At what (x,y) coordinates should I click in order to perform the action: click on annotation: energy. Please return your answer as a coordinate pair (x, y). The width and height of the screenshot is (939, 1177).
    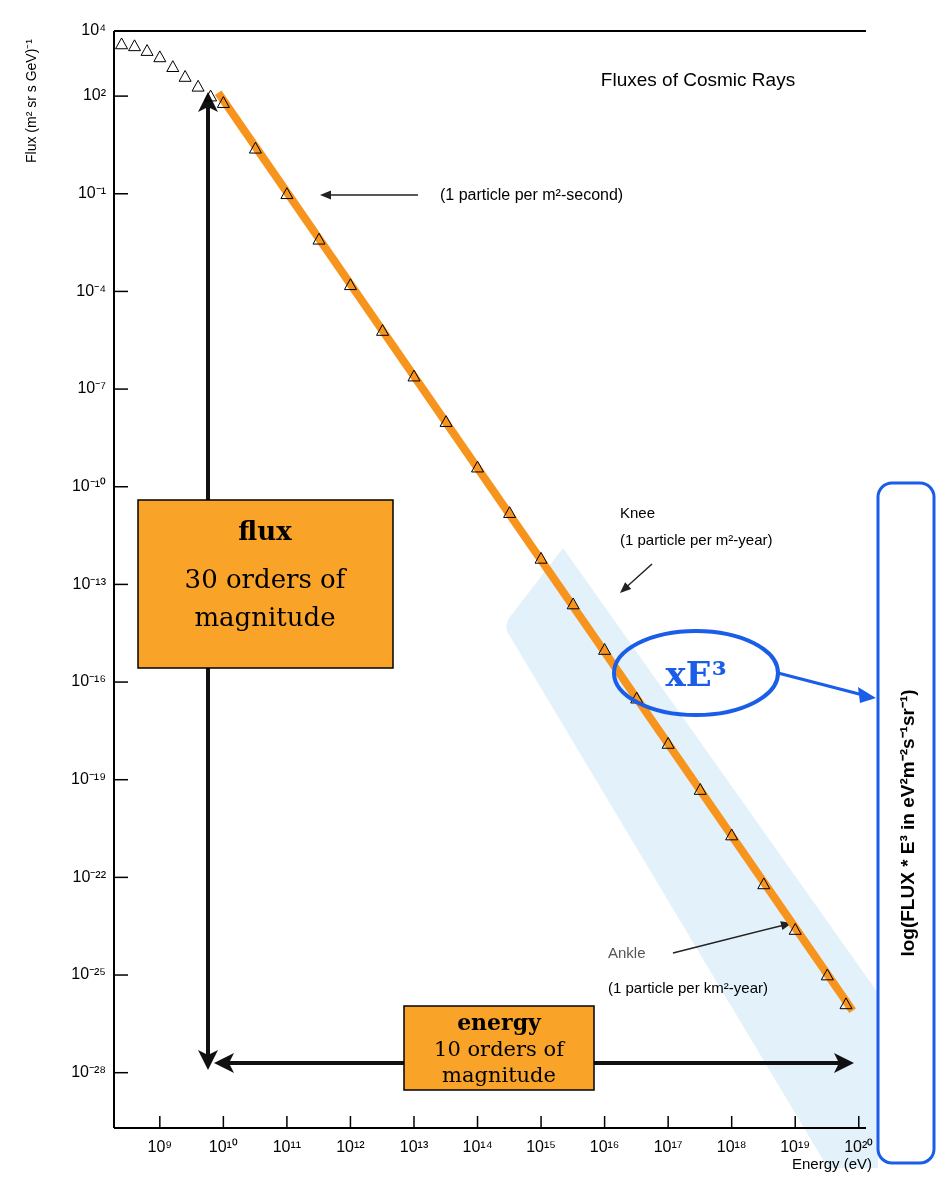
    Looking at the image, I should click on (500, 1022).